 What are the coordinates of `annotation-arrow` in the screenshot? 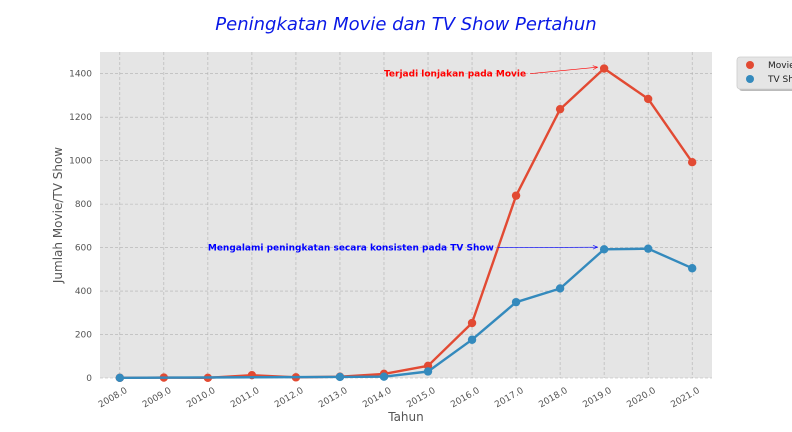 It's located at (564, 70).